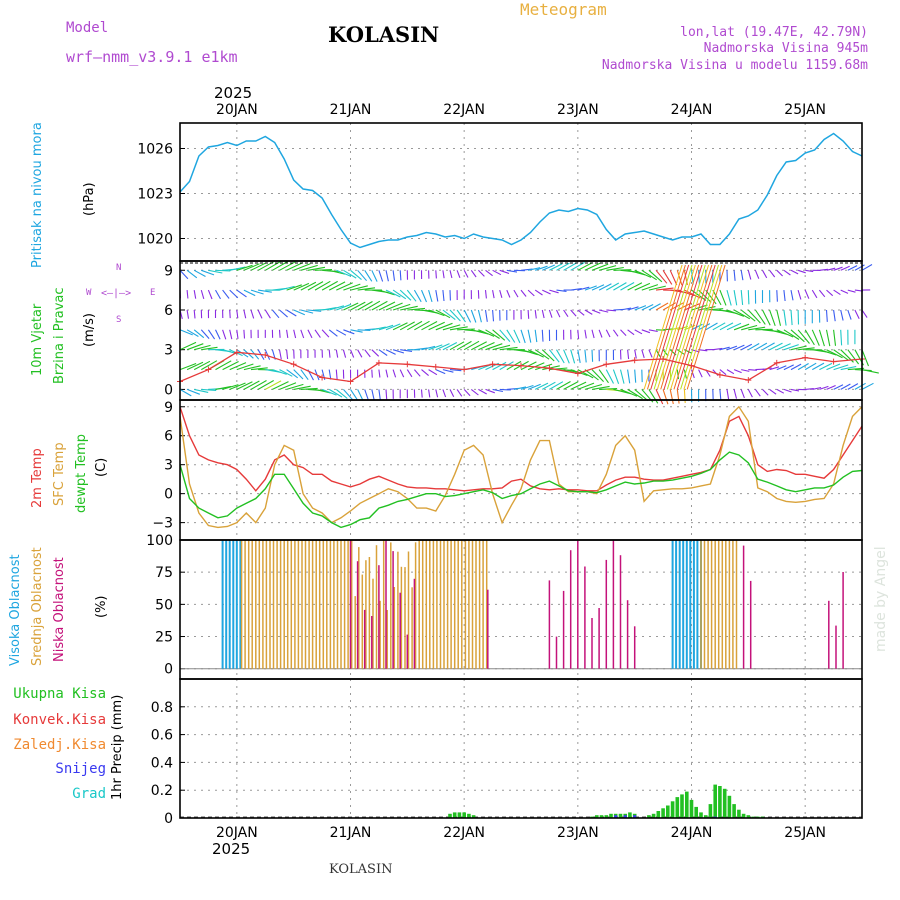 The width and height of the screenshot is (900, 900). Describe the element at coordinates (265, 354) in the screenshot. I see `wind-speed-marker` at that location.